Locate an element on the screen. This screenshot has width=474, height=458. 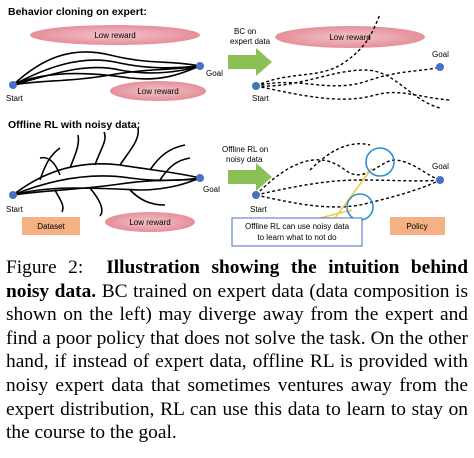
dataset-box is located at coordinates (51, 226).